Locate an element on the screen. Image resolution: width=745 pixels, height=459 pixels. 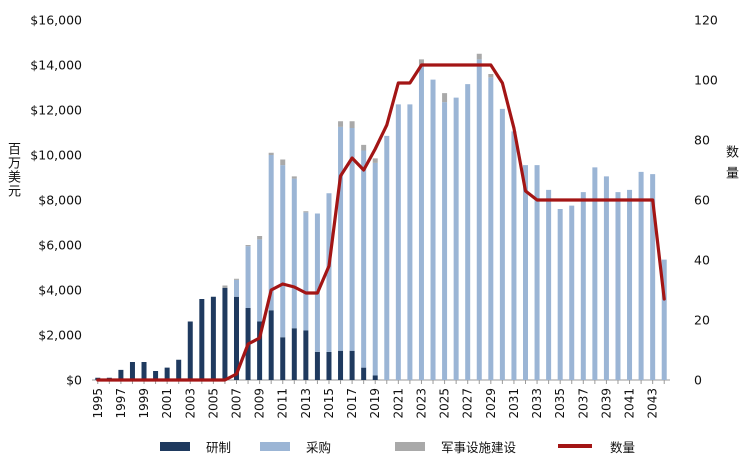
y-left-tick-label: $2,000 is located at coordinates (60, 335).